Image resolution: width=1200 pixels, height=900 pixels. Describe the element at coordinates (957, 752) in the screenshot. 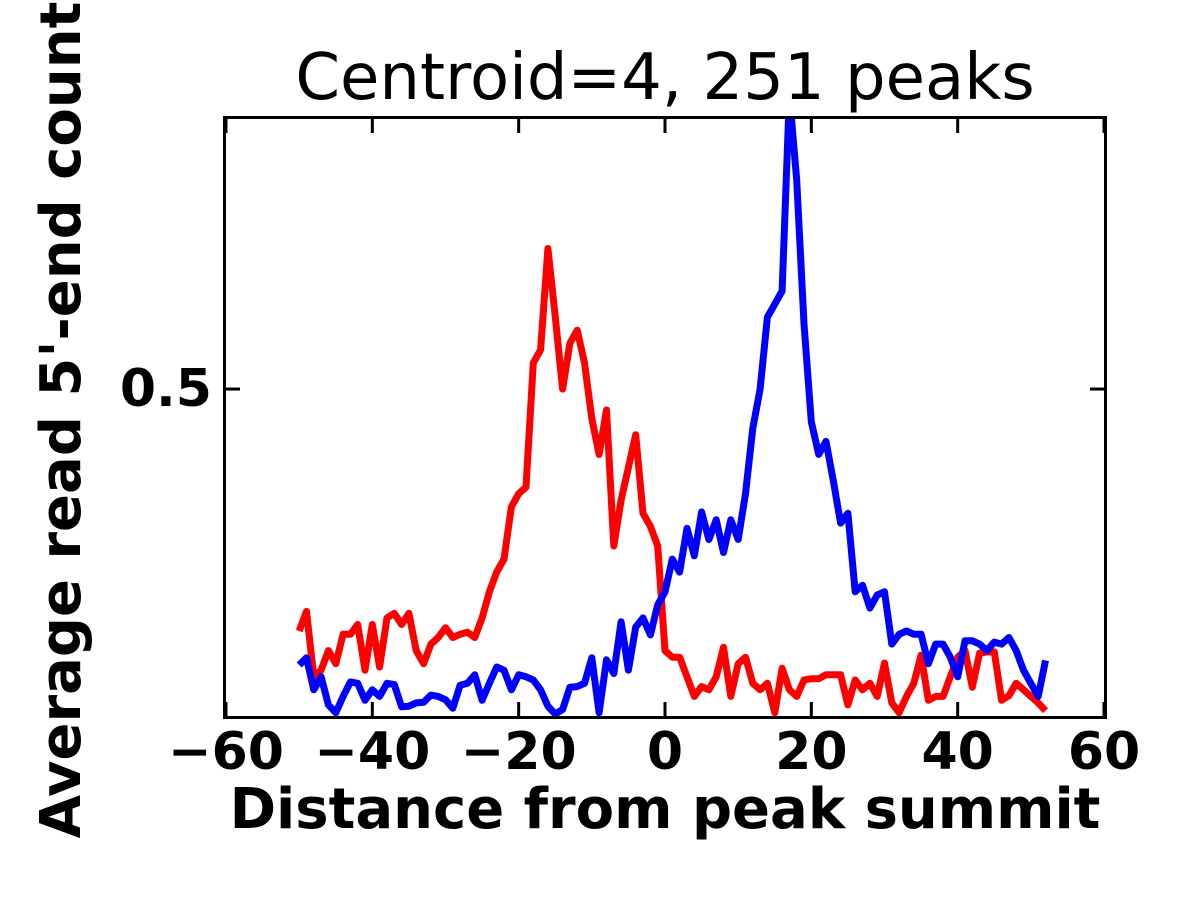

I see `x-tick-label: 40` at that location.